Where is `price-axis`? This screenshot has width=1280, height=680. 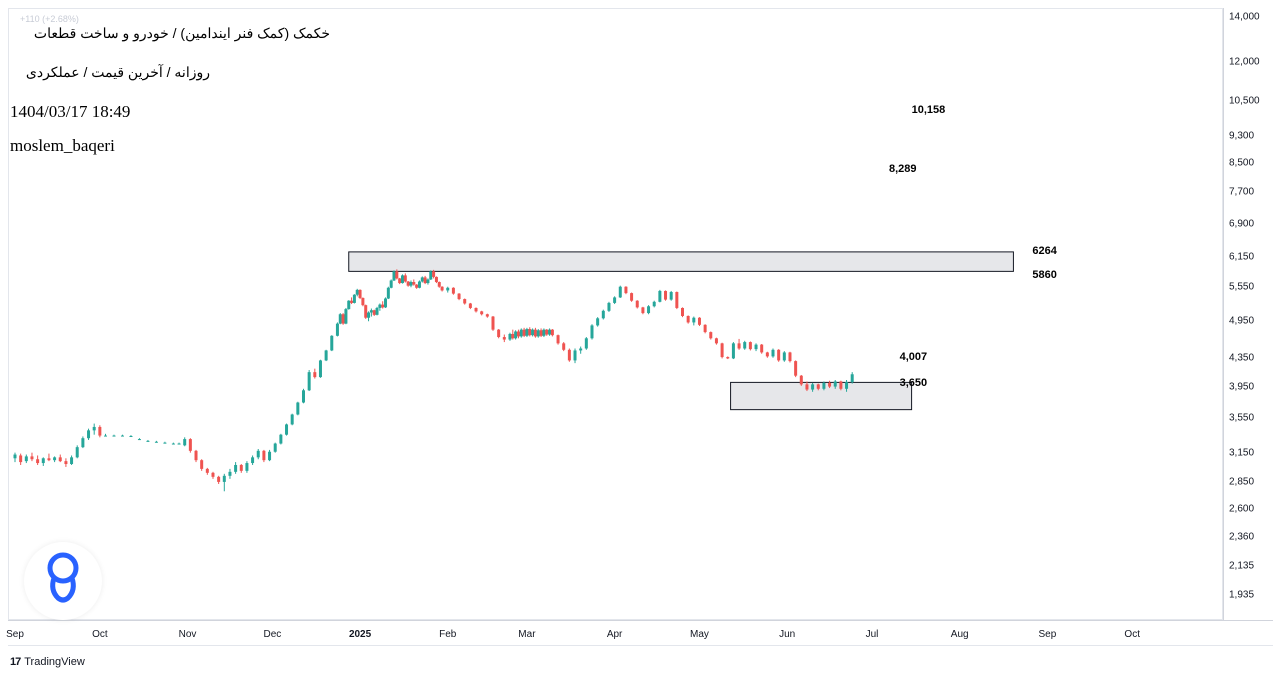
price-axis is located at coordinates (1248, 314).